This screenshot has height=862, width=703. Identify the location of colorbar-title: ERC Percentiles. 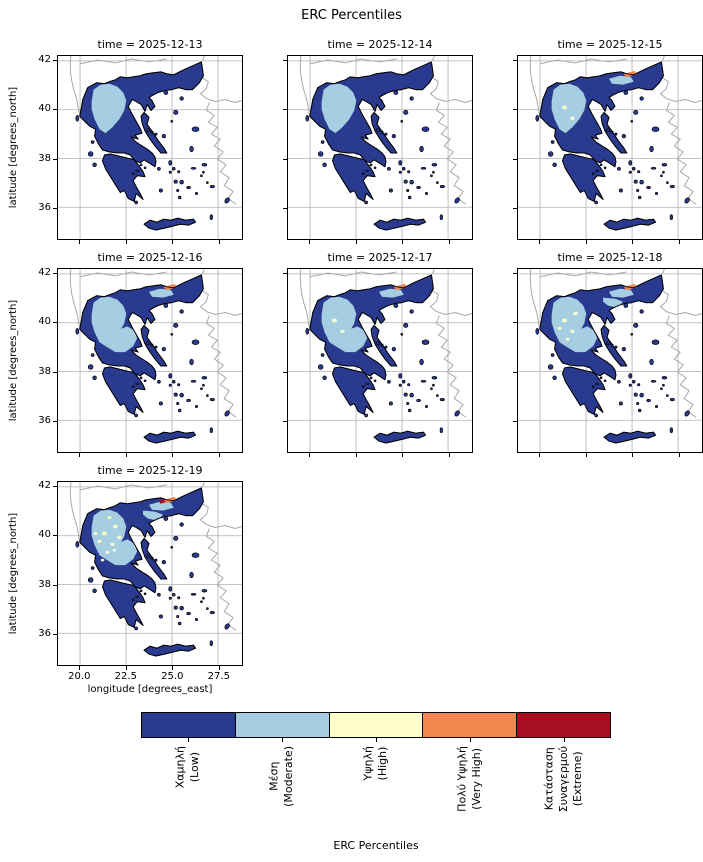
(376, 845).